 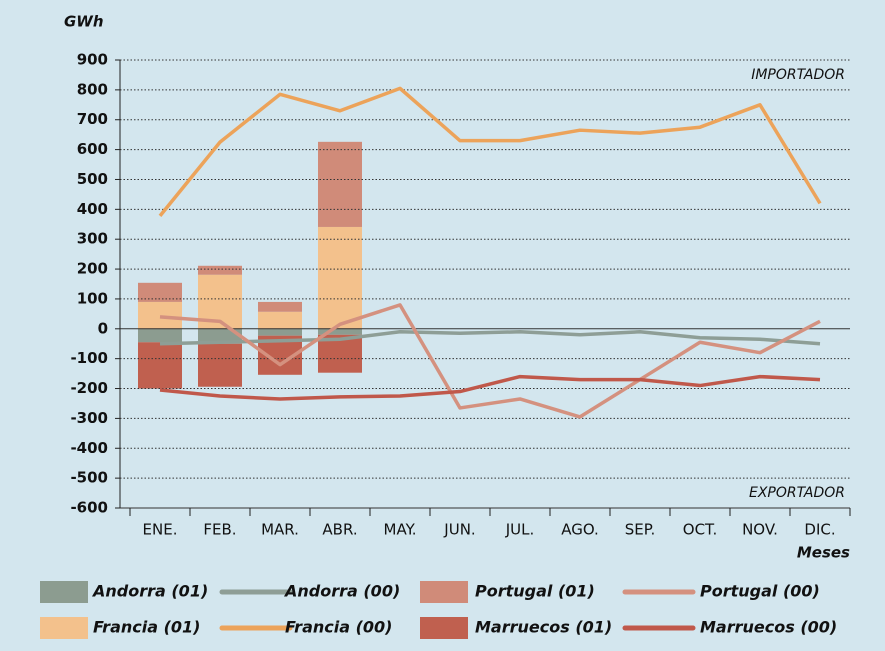 I want to click on y-tick-label: 500, so click(x=92, y=179).